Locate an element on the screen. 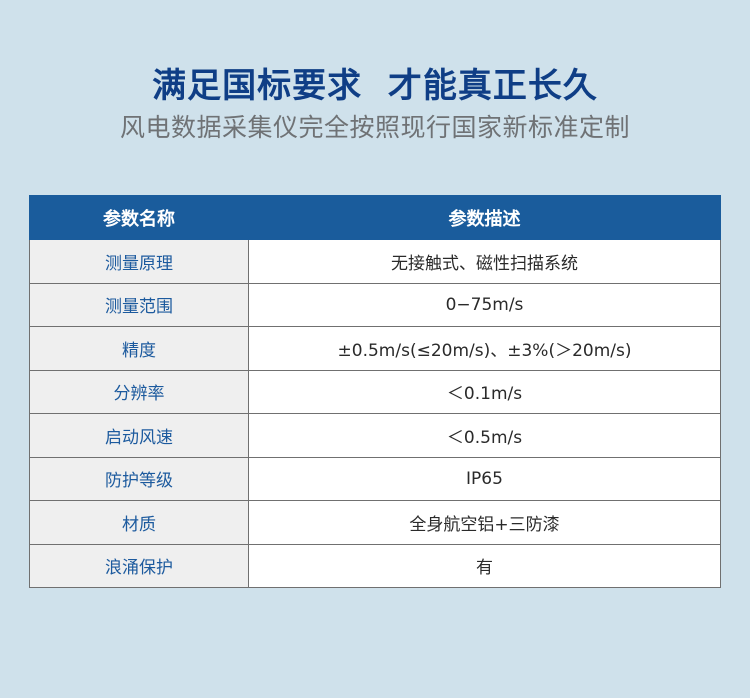 Image resolution: width=750 pixels, height=698 pixels. table-row: 测量原理 无接触式、磁性扫描系统 is located at coordinates (375, 261).